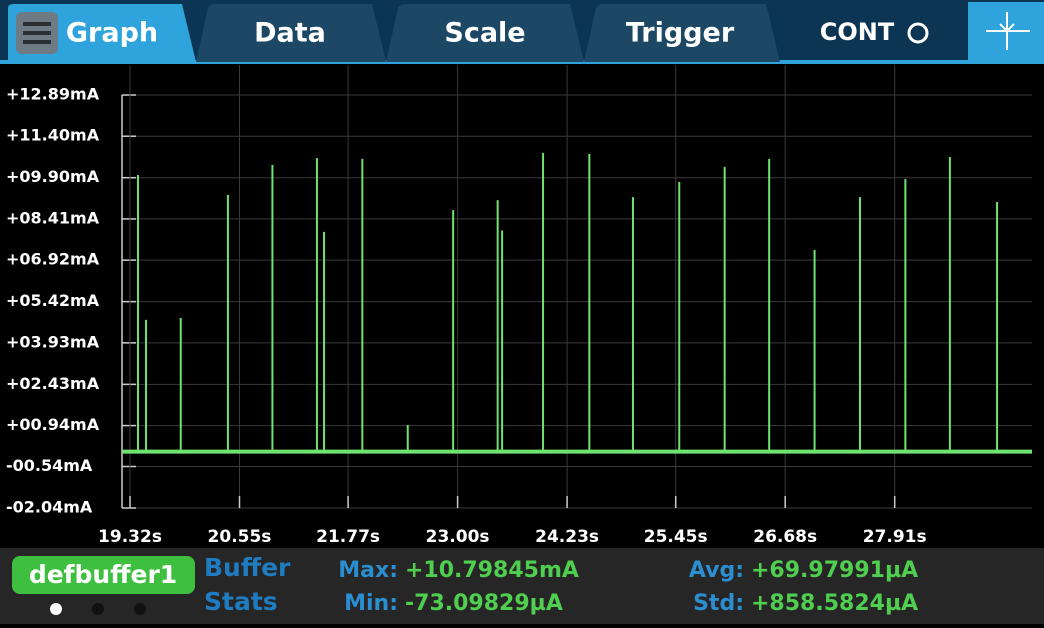 The height and width of the screenshot is (628, 1044). Describe the element at coordinates (676, 537) in the screenshot. I see `x-tick-label: 25.45s` at that location.